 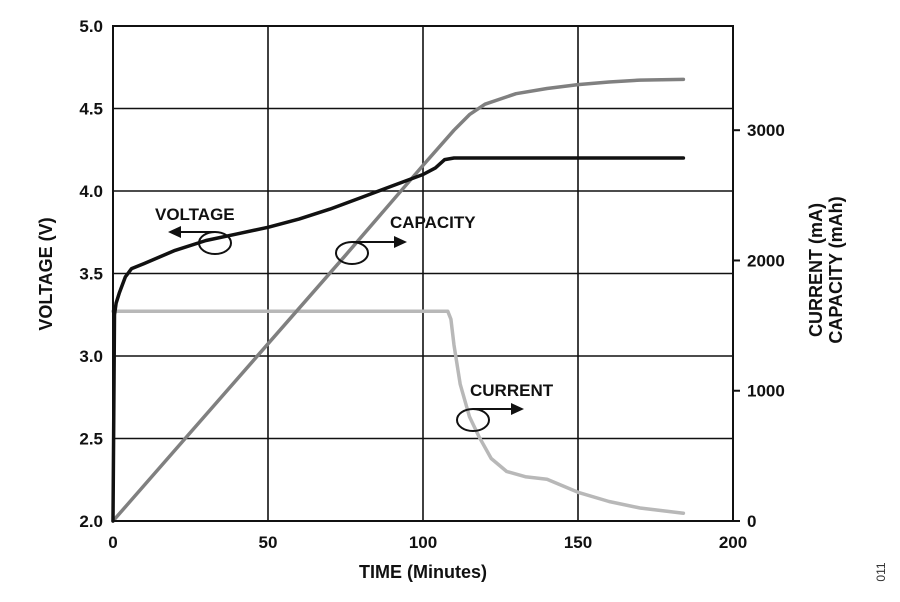 What do you see at coordinates (91, 356) in the screenshot?
I see `left-tick-label: 3.0` at bounding box center [91, 356].